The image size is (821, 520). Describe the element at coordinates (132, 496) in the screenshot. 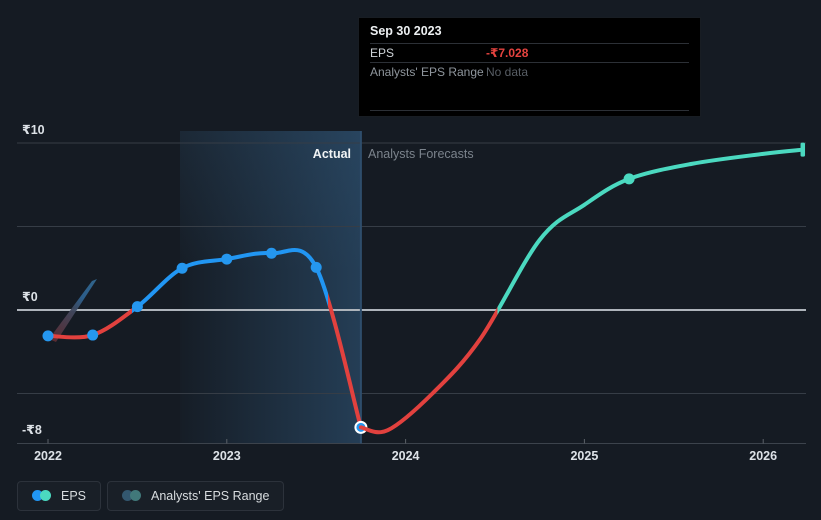

I see `analysts-range-series-icon` at that location.